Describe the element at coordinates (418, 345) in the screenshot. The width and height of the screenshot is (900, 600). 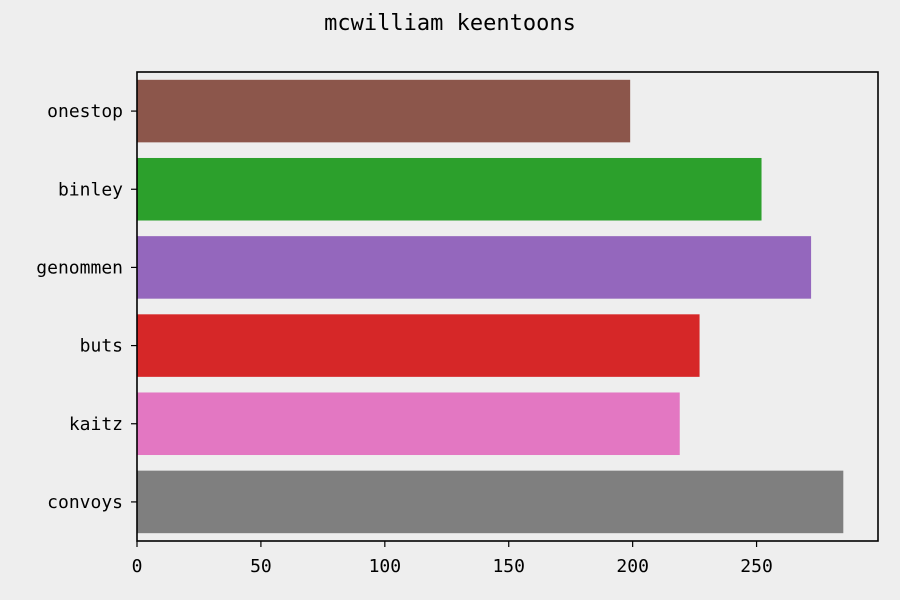
I see `bar-buts` at that location.